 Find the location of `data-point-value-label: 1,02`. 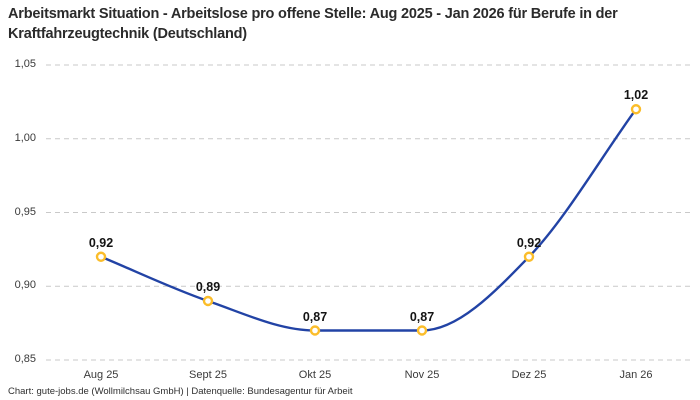

data-point-value-label: 1,02 is located at coordinates (636, 95).